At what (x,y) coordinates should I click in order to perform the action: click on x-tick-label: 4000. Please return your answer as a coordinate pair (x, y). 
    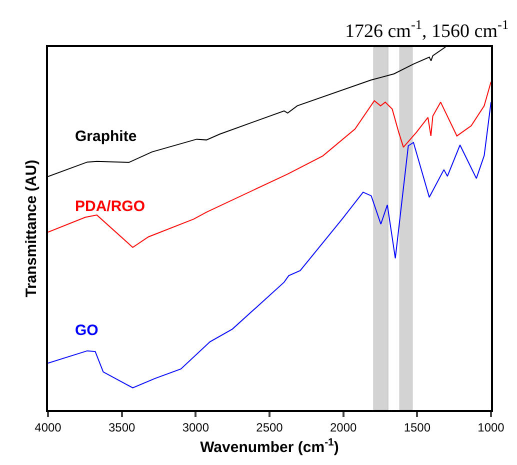
    Looking at the image, I should click on (48, 427).